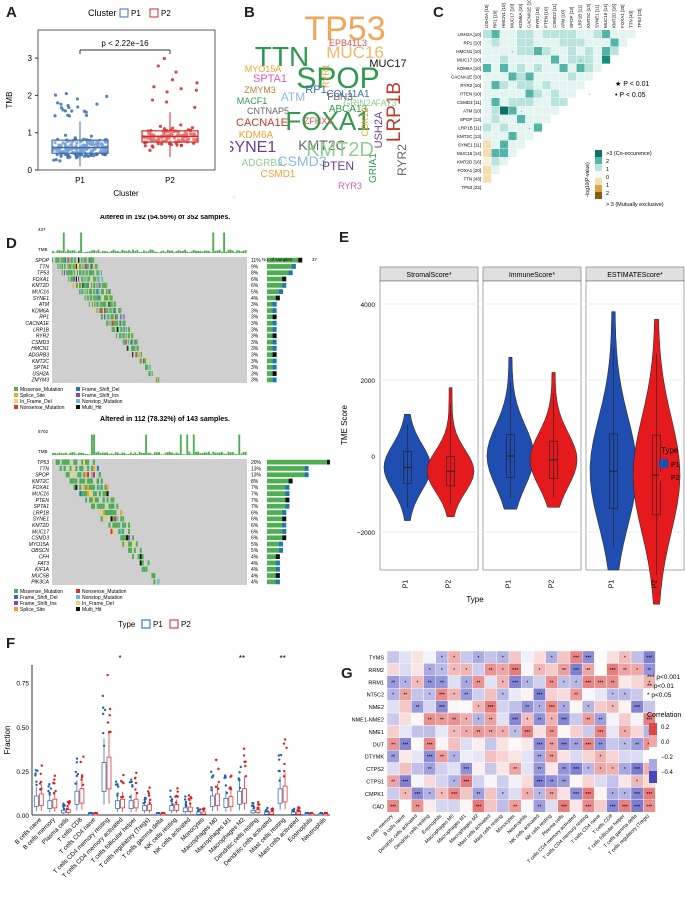 This screenshot has height=903, width=685. Describe the element at coordinates (101, 390) in the screenshot. I see `legend-label: Frame_Shift_Del` at that location.